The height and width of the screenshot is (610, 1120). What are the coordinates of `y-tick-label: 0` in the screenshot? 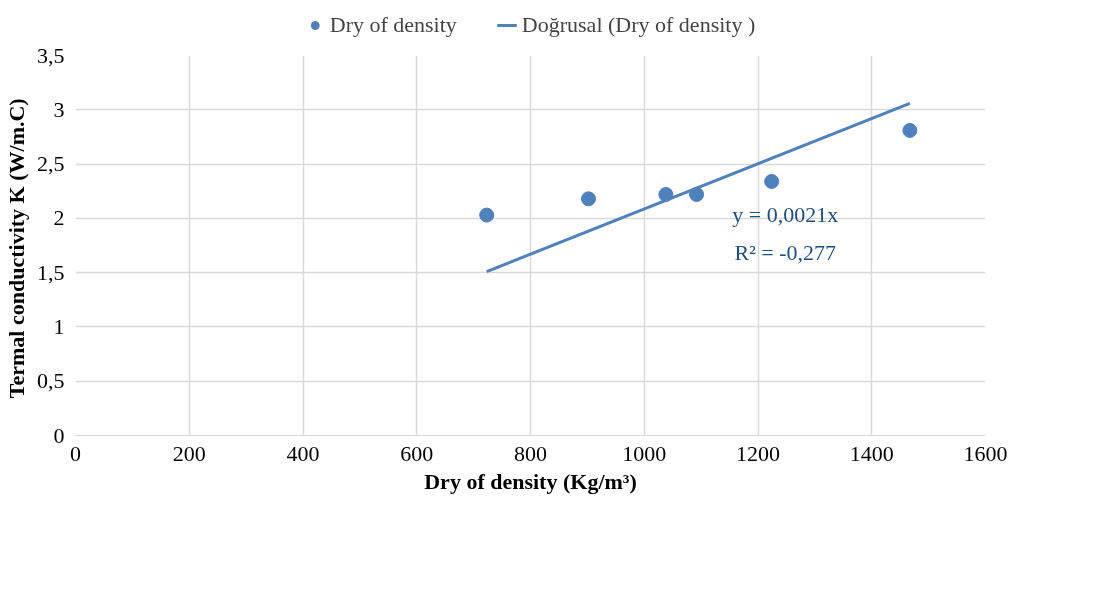 It's located at (59, 435).